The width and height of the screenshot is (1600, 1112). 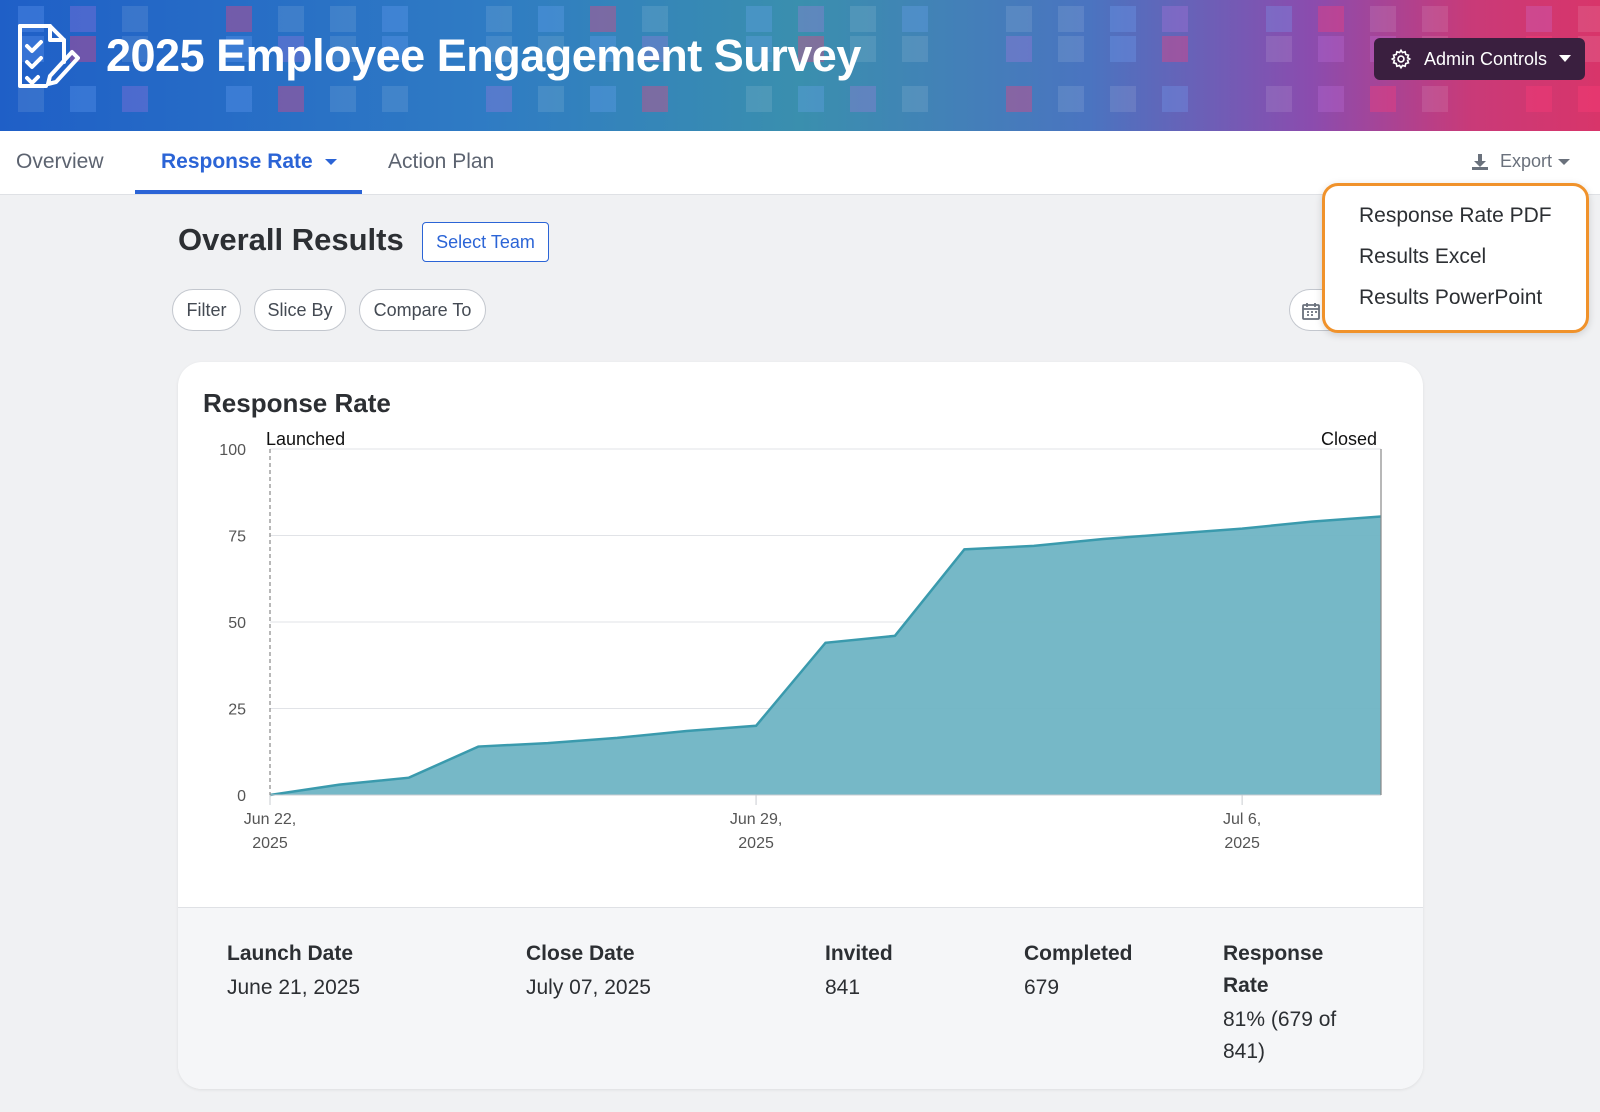 What do you see at coordinates (206, 310) in the screenshot?
I see `filter-button: Filter` at bounding box center [206, 310].